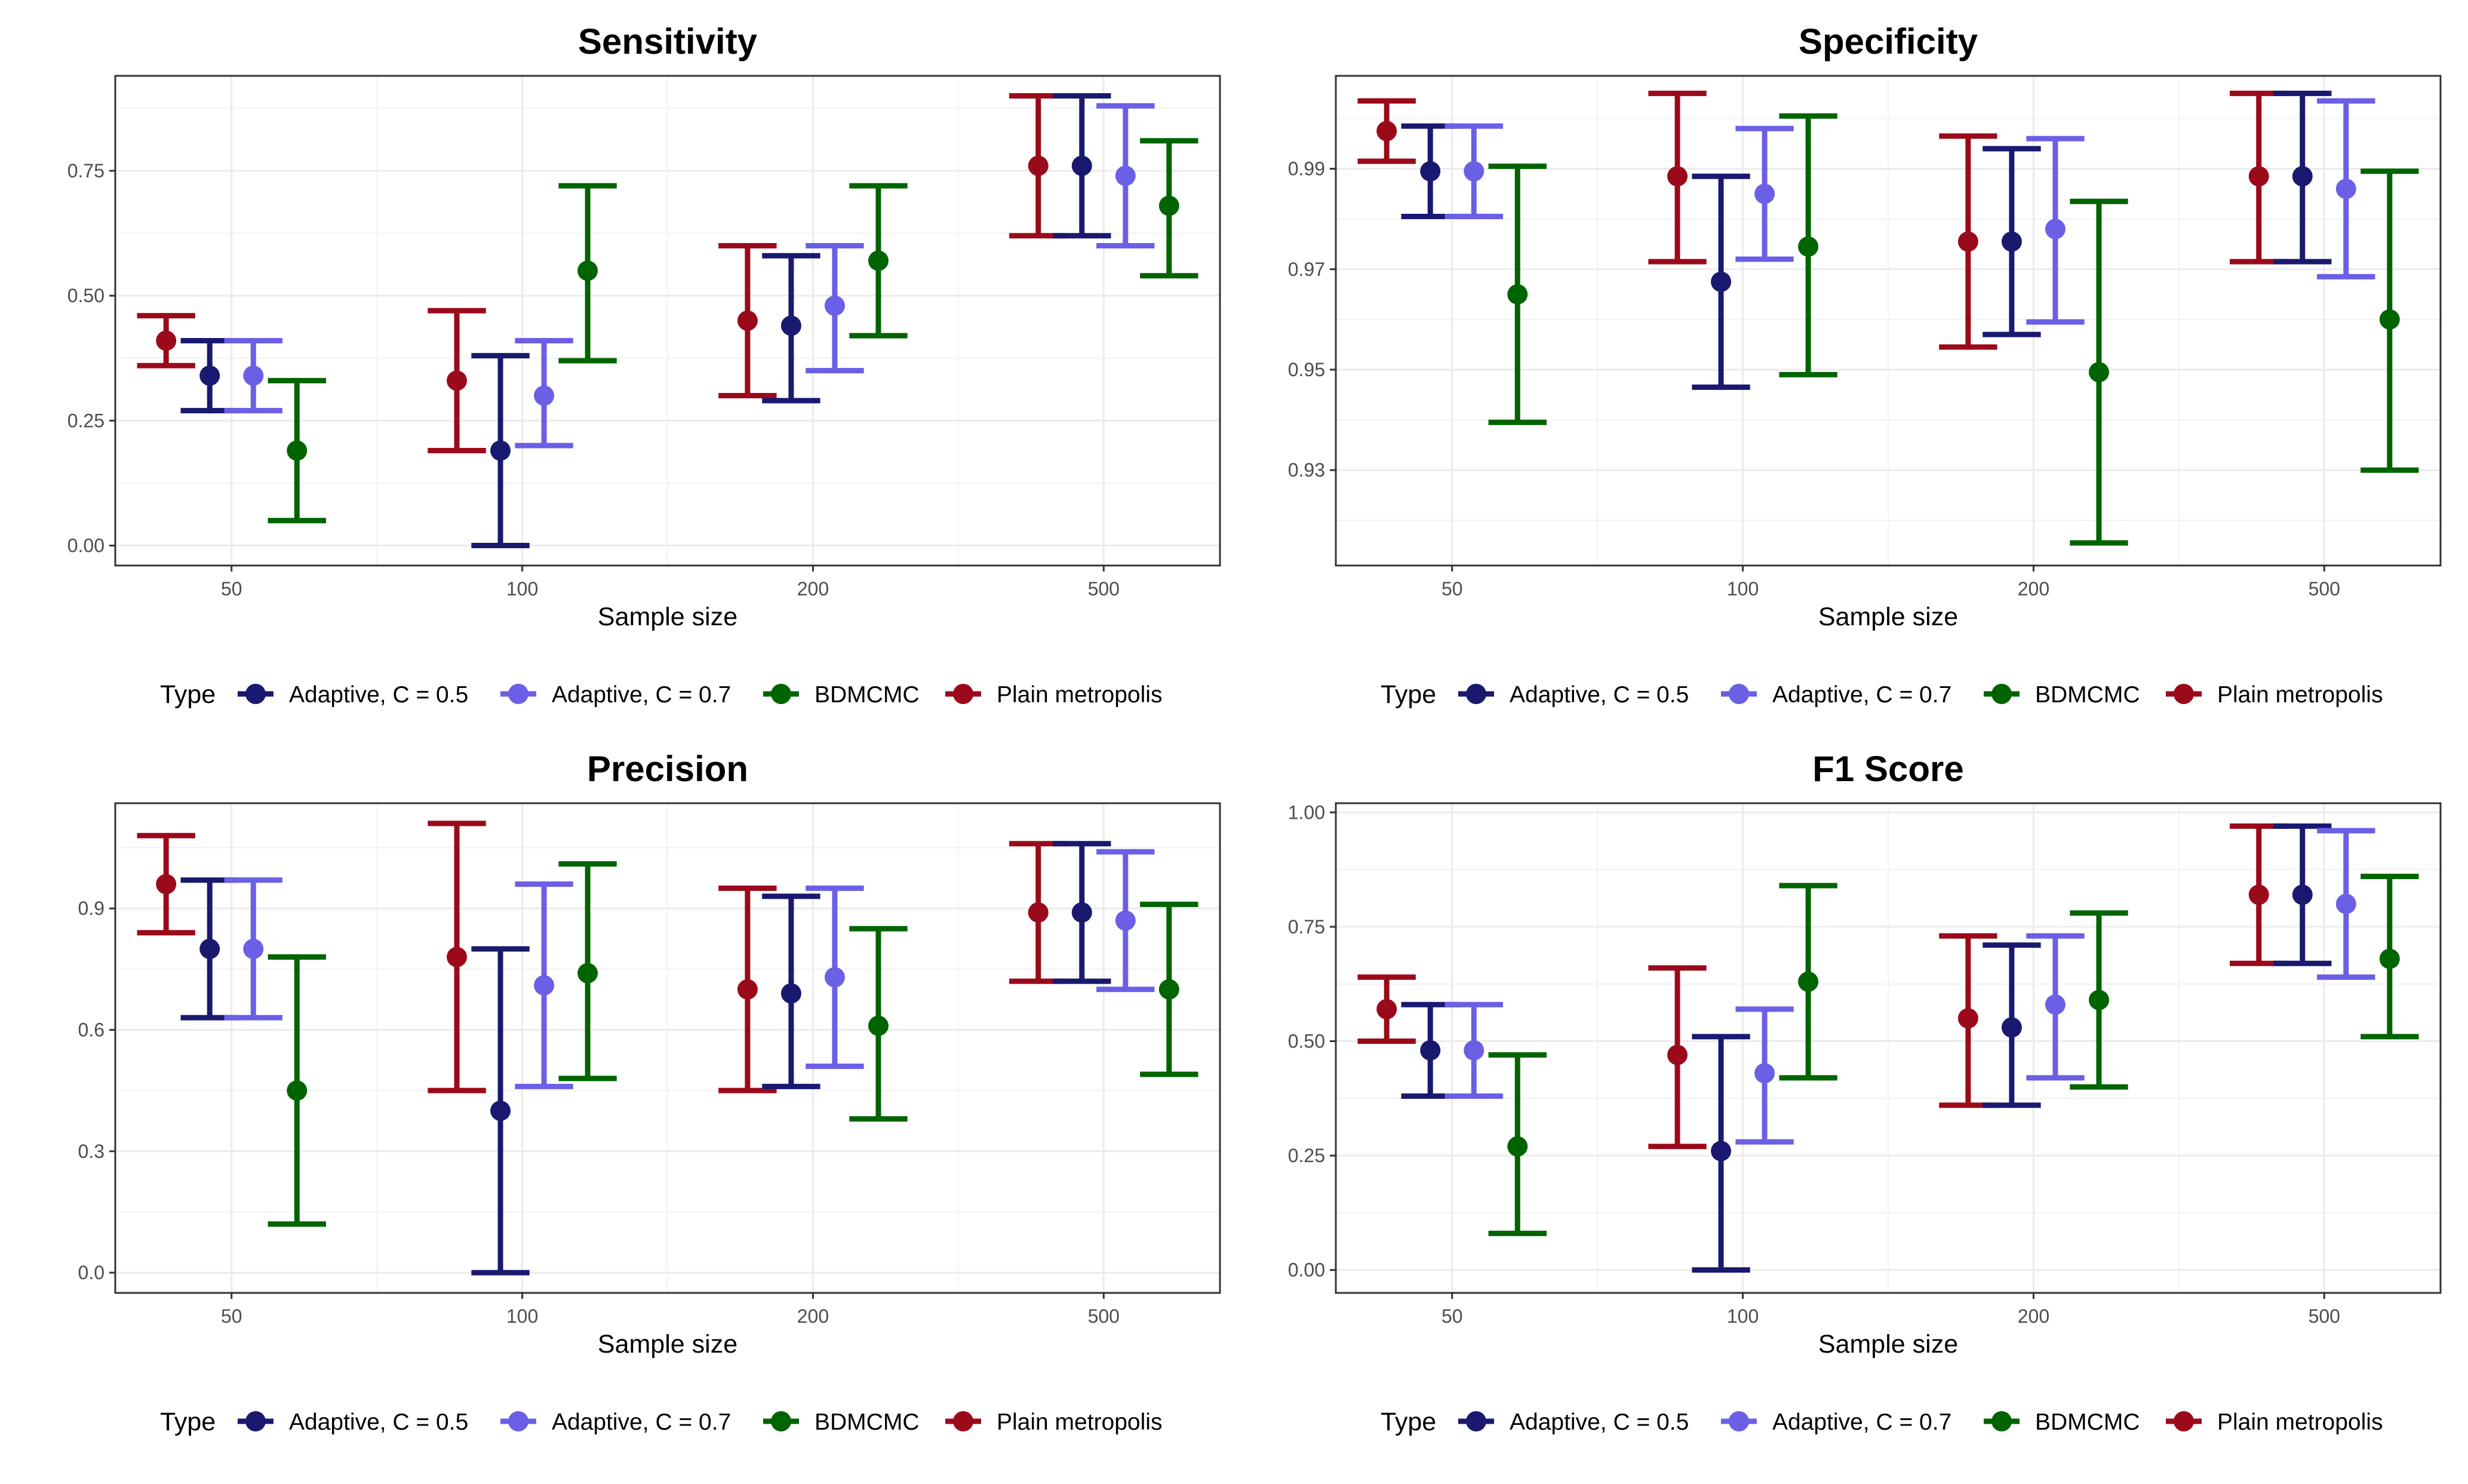  What do you see at coordinates (1888, 769) in the screenshot?
I see `panel-title: F1 Score` at bounding box center [1888, 769].